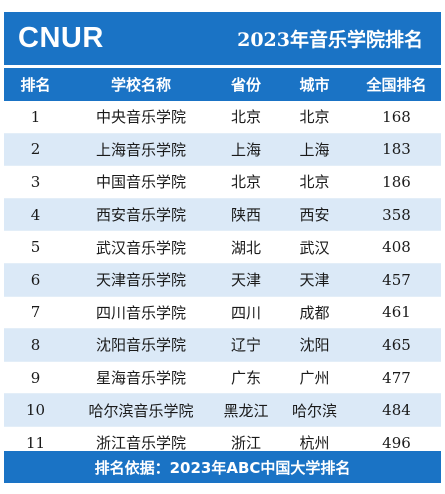 Image resolution: width=445 pixels, height=494 pixels. I want to click on cell-city: 哈尔滨, so click(314, 410).